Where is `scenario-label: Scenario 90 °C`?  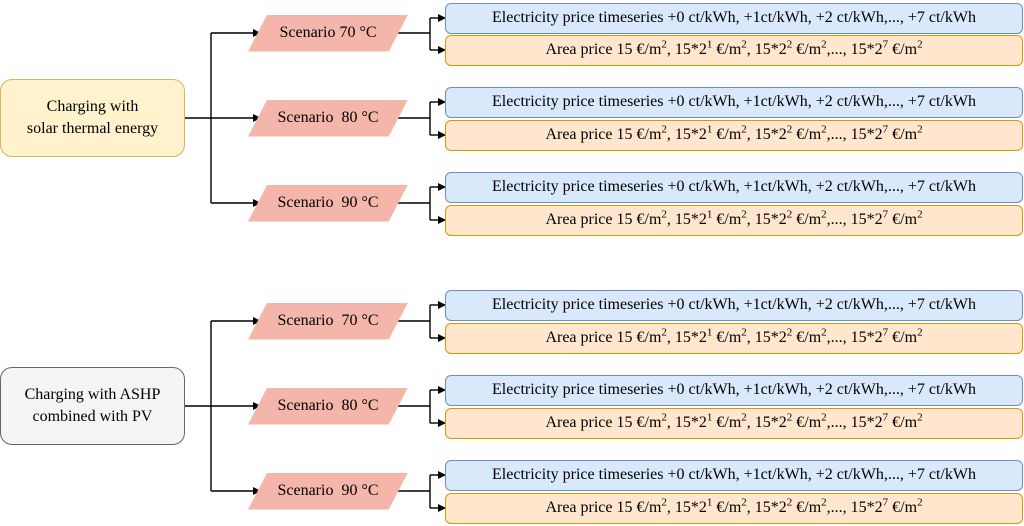
scenario-label: Scenario 90 °C is located at coordinates (328, 490).